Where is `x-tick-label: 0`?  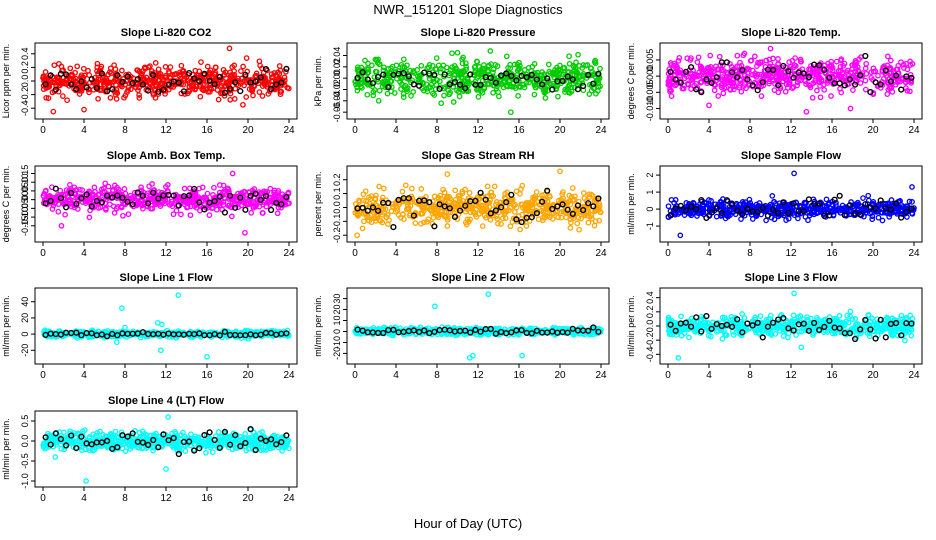
x-tick-label: 0 is located at coordinates (43, 130).